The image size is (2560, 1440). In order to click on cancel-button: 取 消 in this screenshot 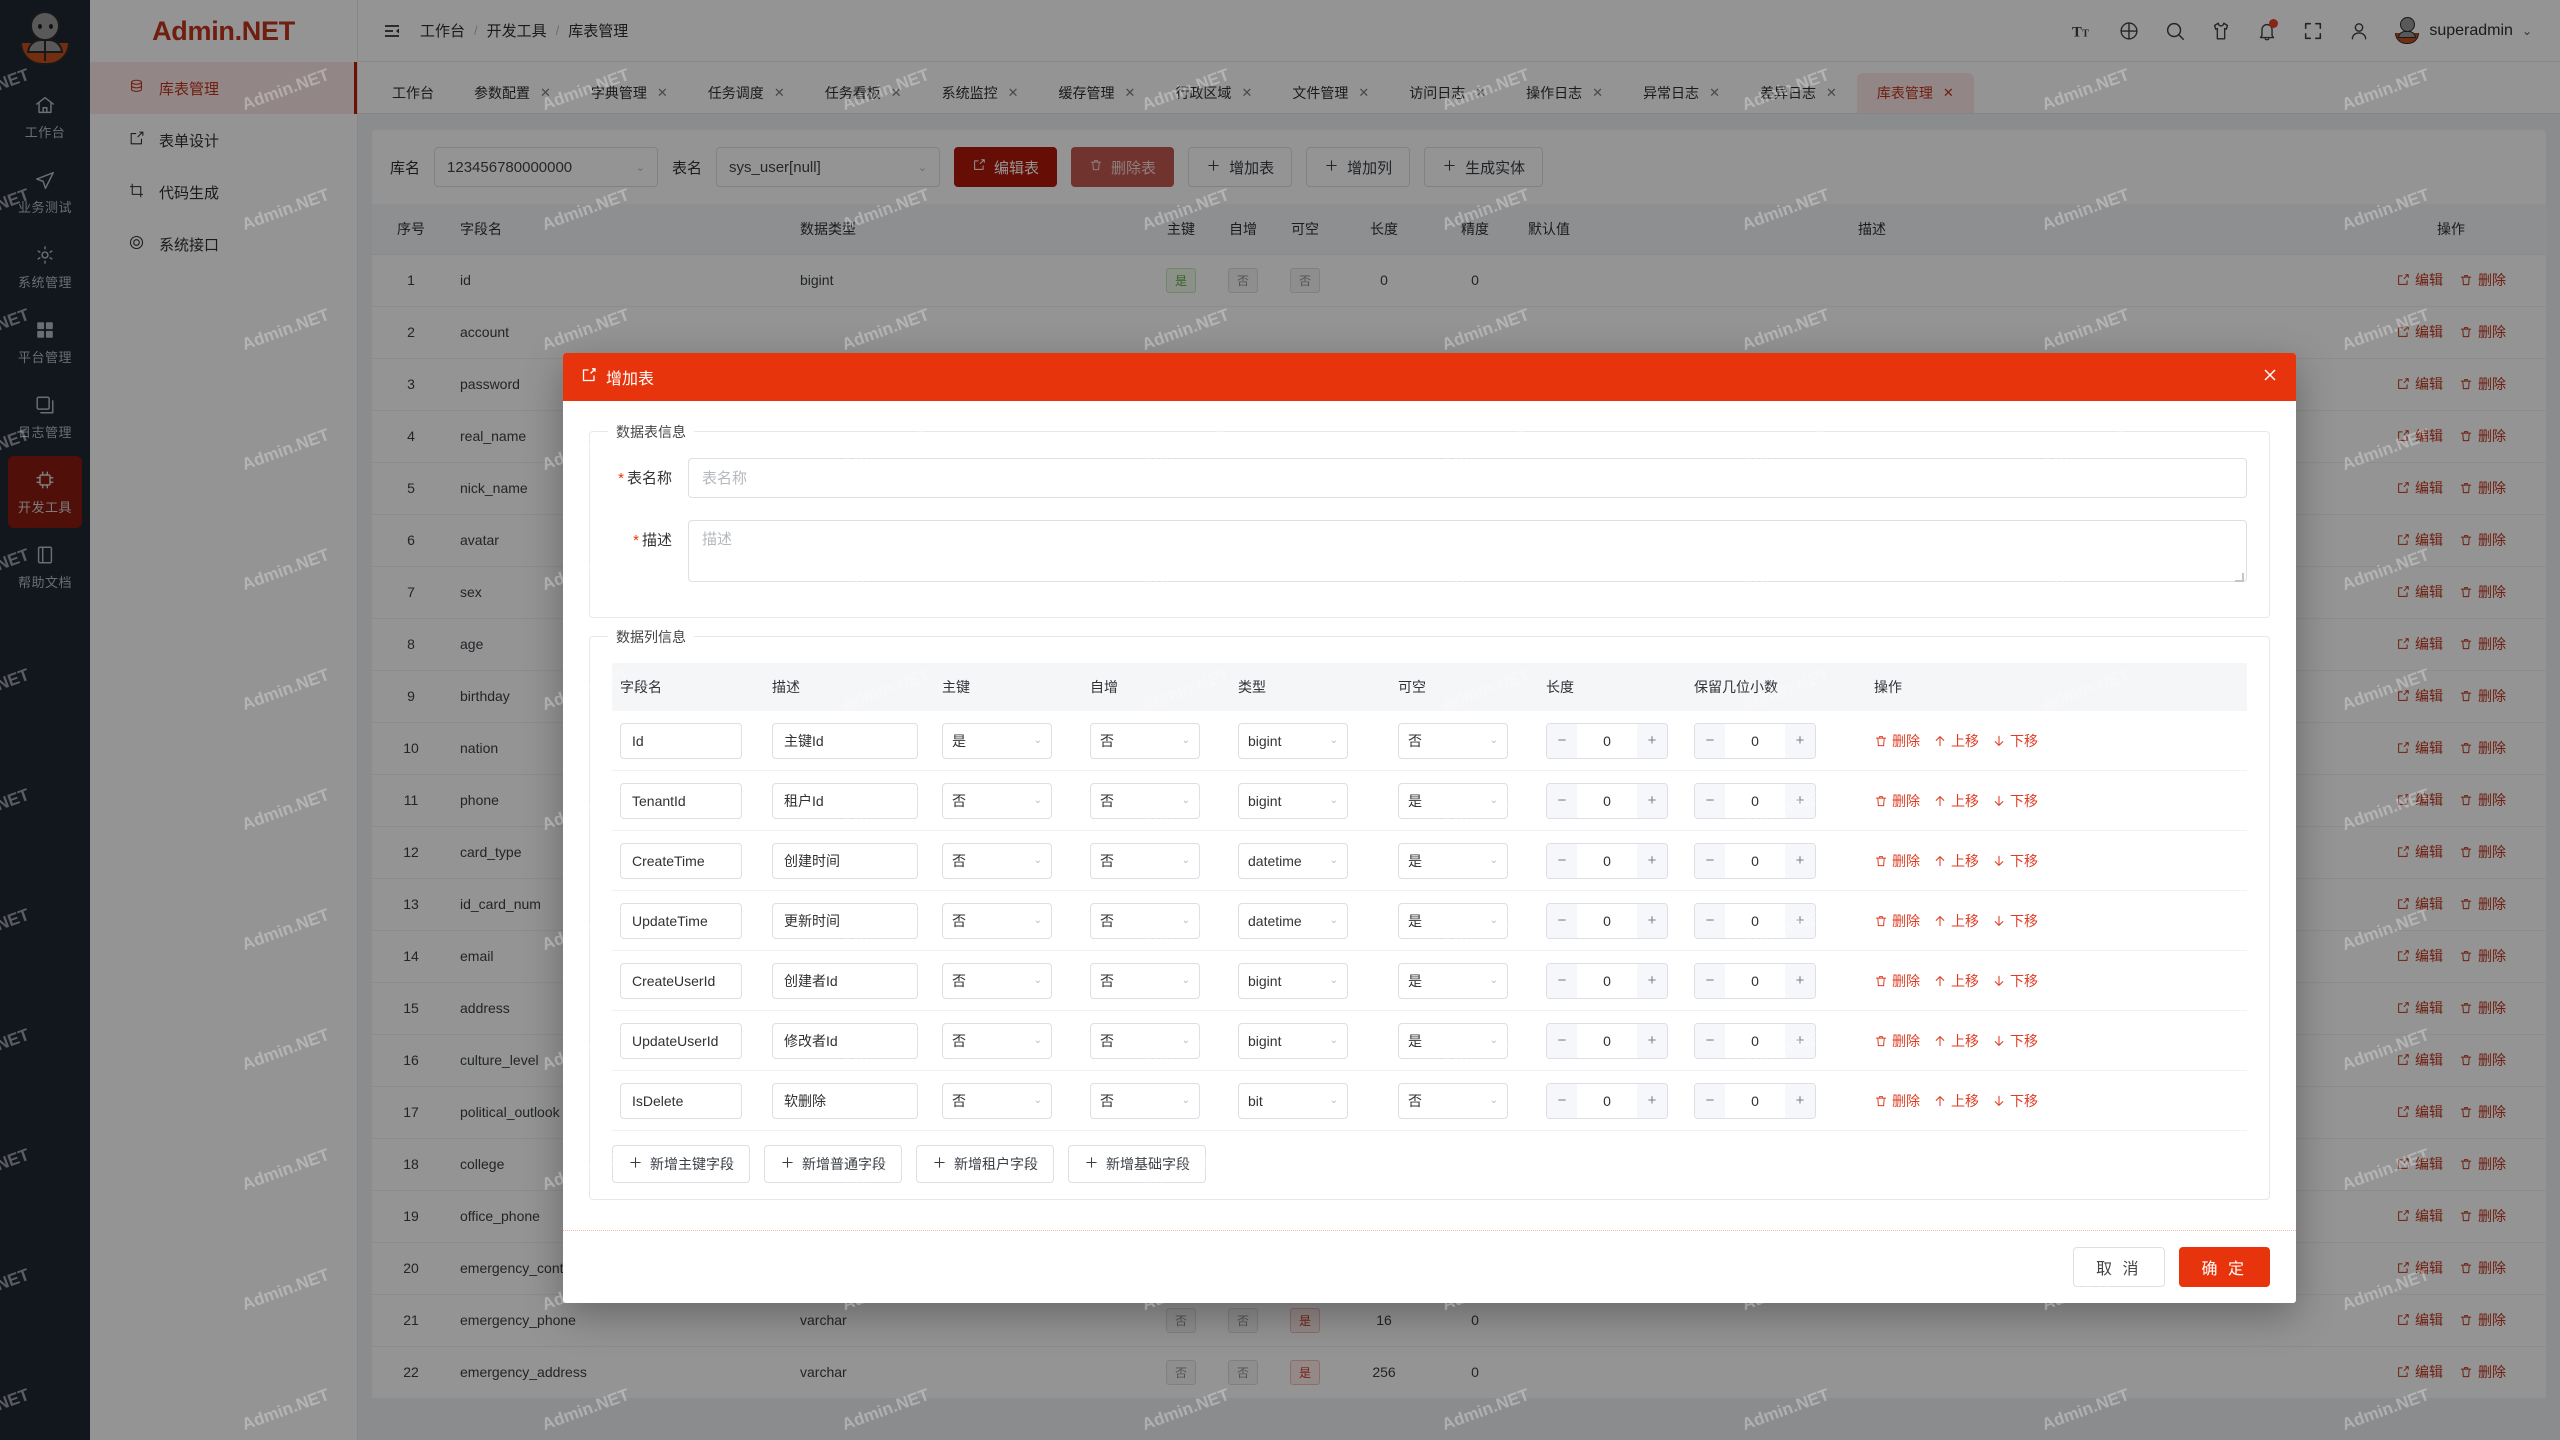, I will do `click(2119, 1267)`.